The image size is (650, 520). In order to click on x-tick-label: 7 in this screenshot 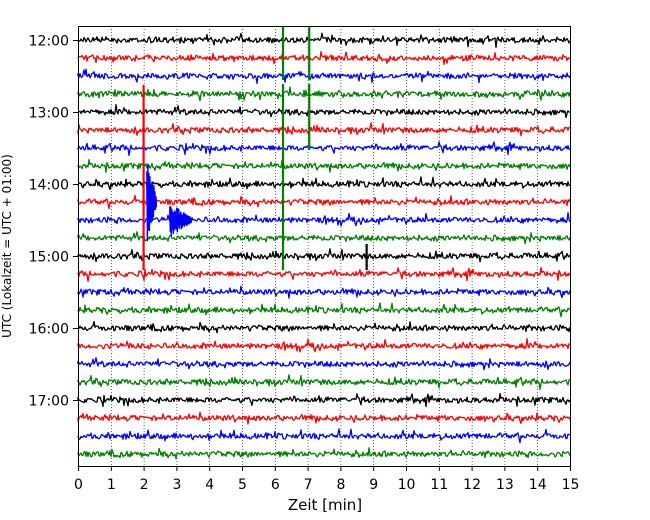, I will do `click(308, 485)`.